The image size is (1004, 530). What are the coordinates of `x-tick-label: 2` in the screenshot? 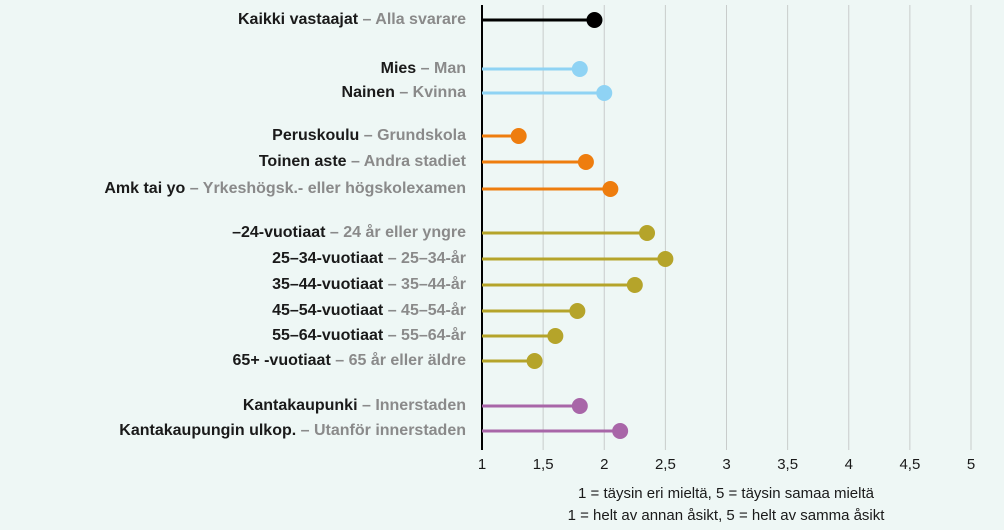 It's located at (604, 464).